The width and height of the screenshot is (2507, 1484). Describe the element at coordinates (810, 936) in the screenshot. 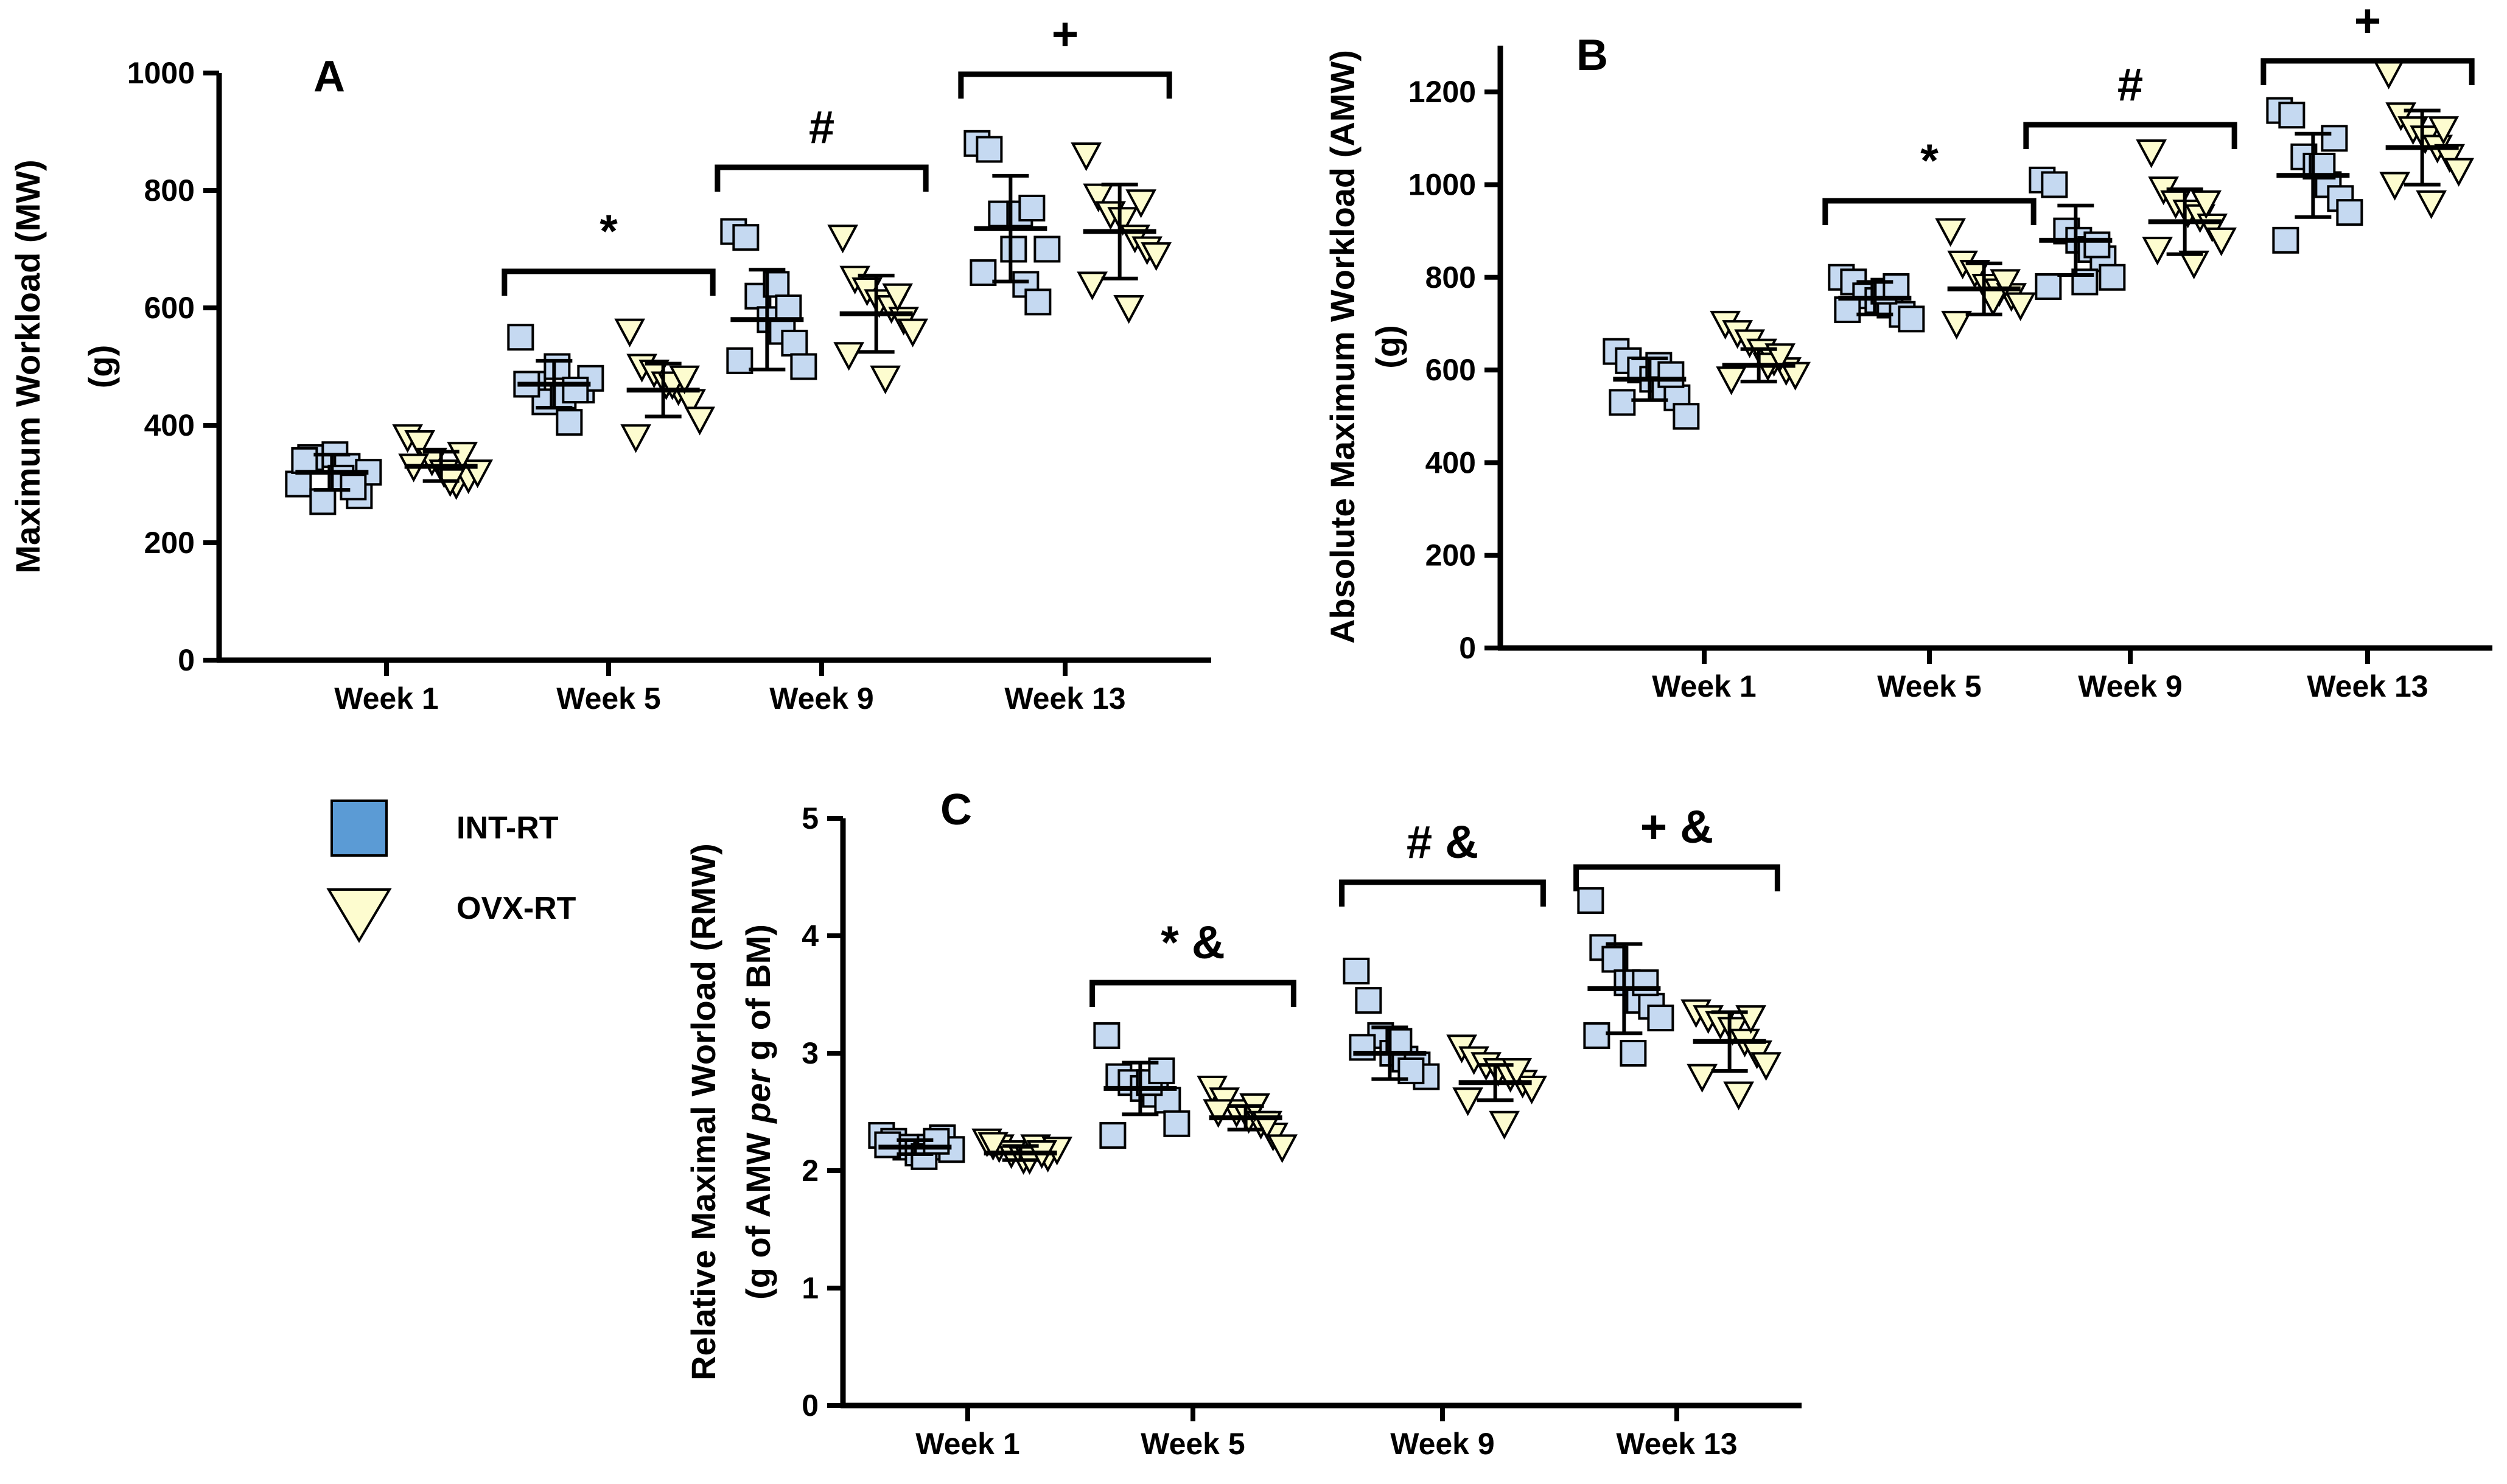

I see `panel-c-y-tick-label: 4` at that location.